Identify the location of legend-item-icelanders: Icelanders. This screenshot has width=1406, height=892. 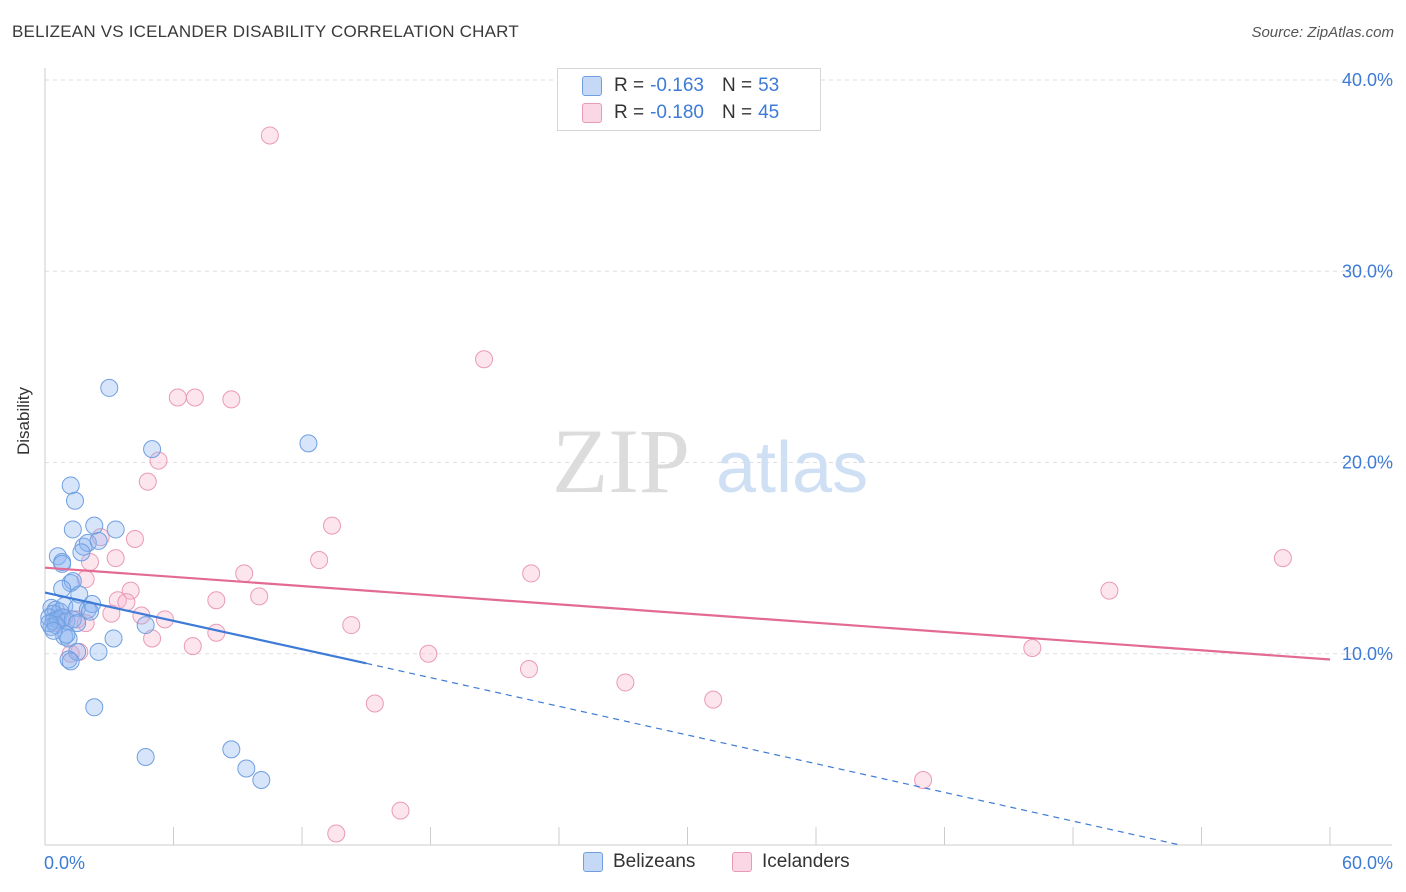
(791, 862).